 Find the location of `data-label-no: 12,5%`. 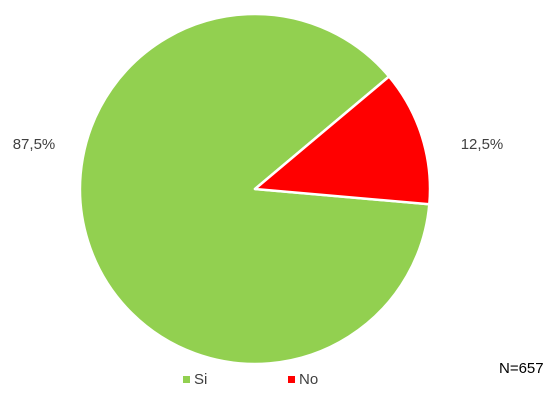

data-label-no: 12,5% is located at coordinates (482, 144).